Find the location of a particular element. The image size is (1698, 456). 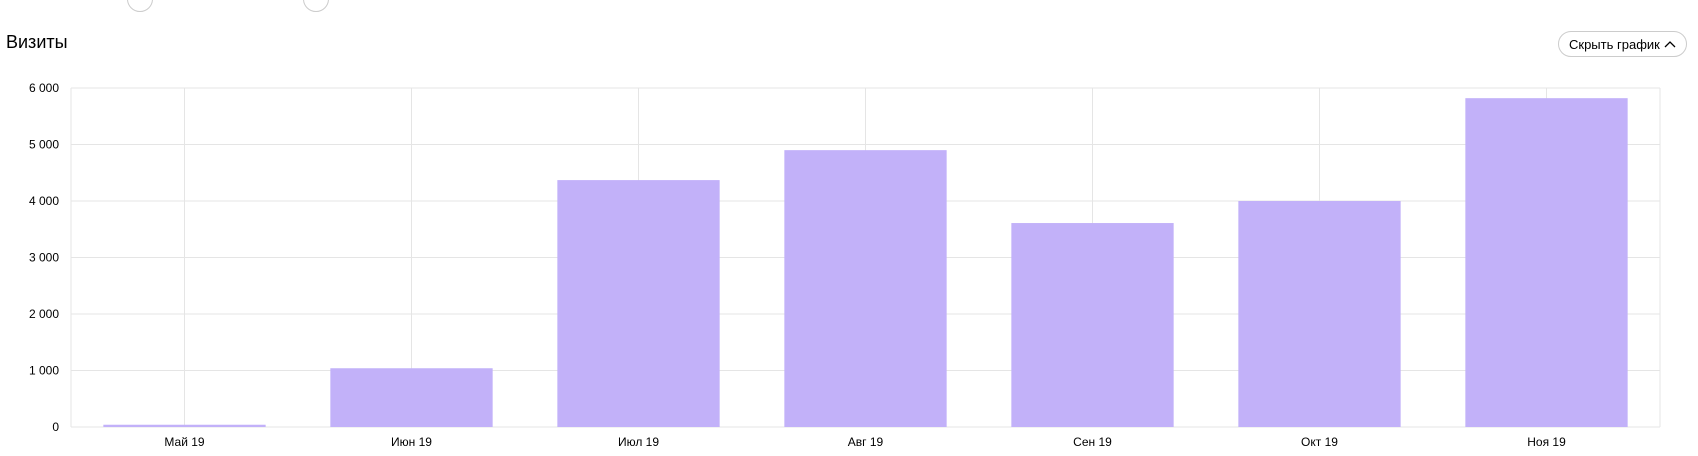

y-tick-label: 1 000 is located at coordinates (44, 371).